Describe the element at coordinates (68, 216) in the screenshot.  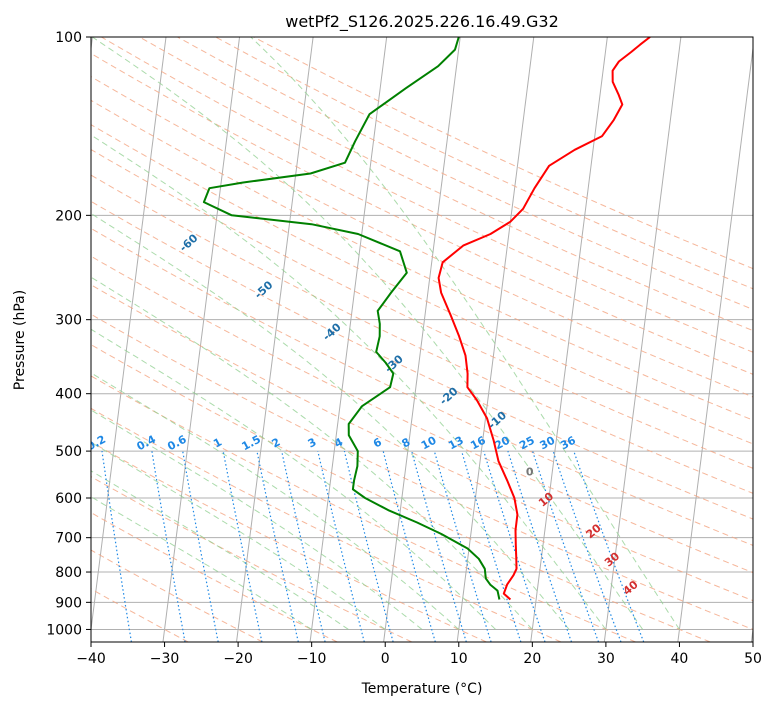
I see `y-tick-label: 200` at that location.